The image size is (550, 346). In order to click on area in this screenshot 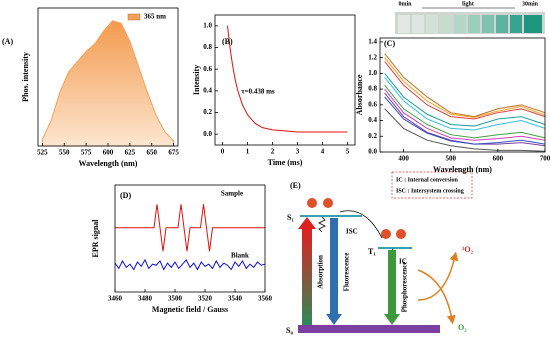, I will do `click(108, 83)`.